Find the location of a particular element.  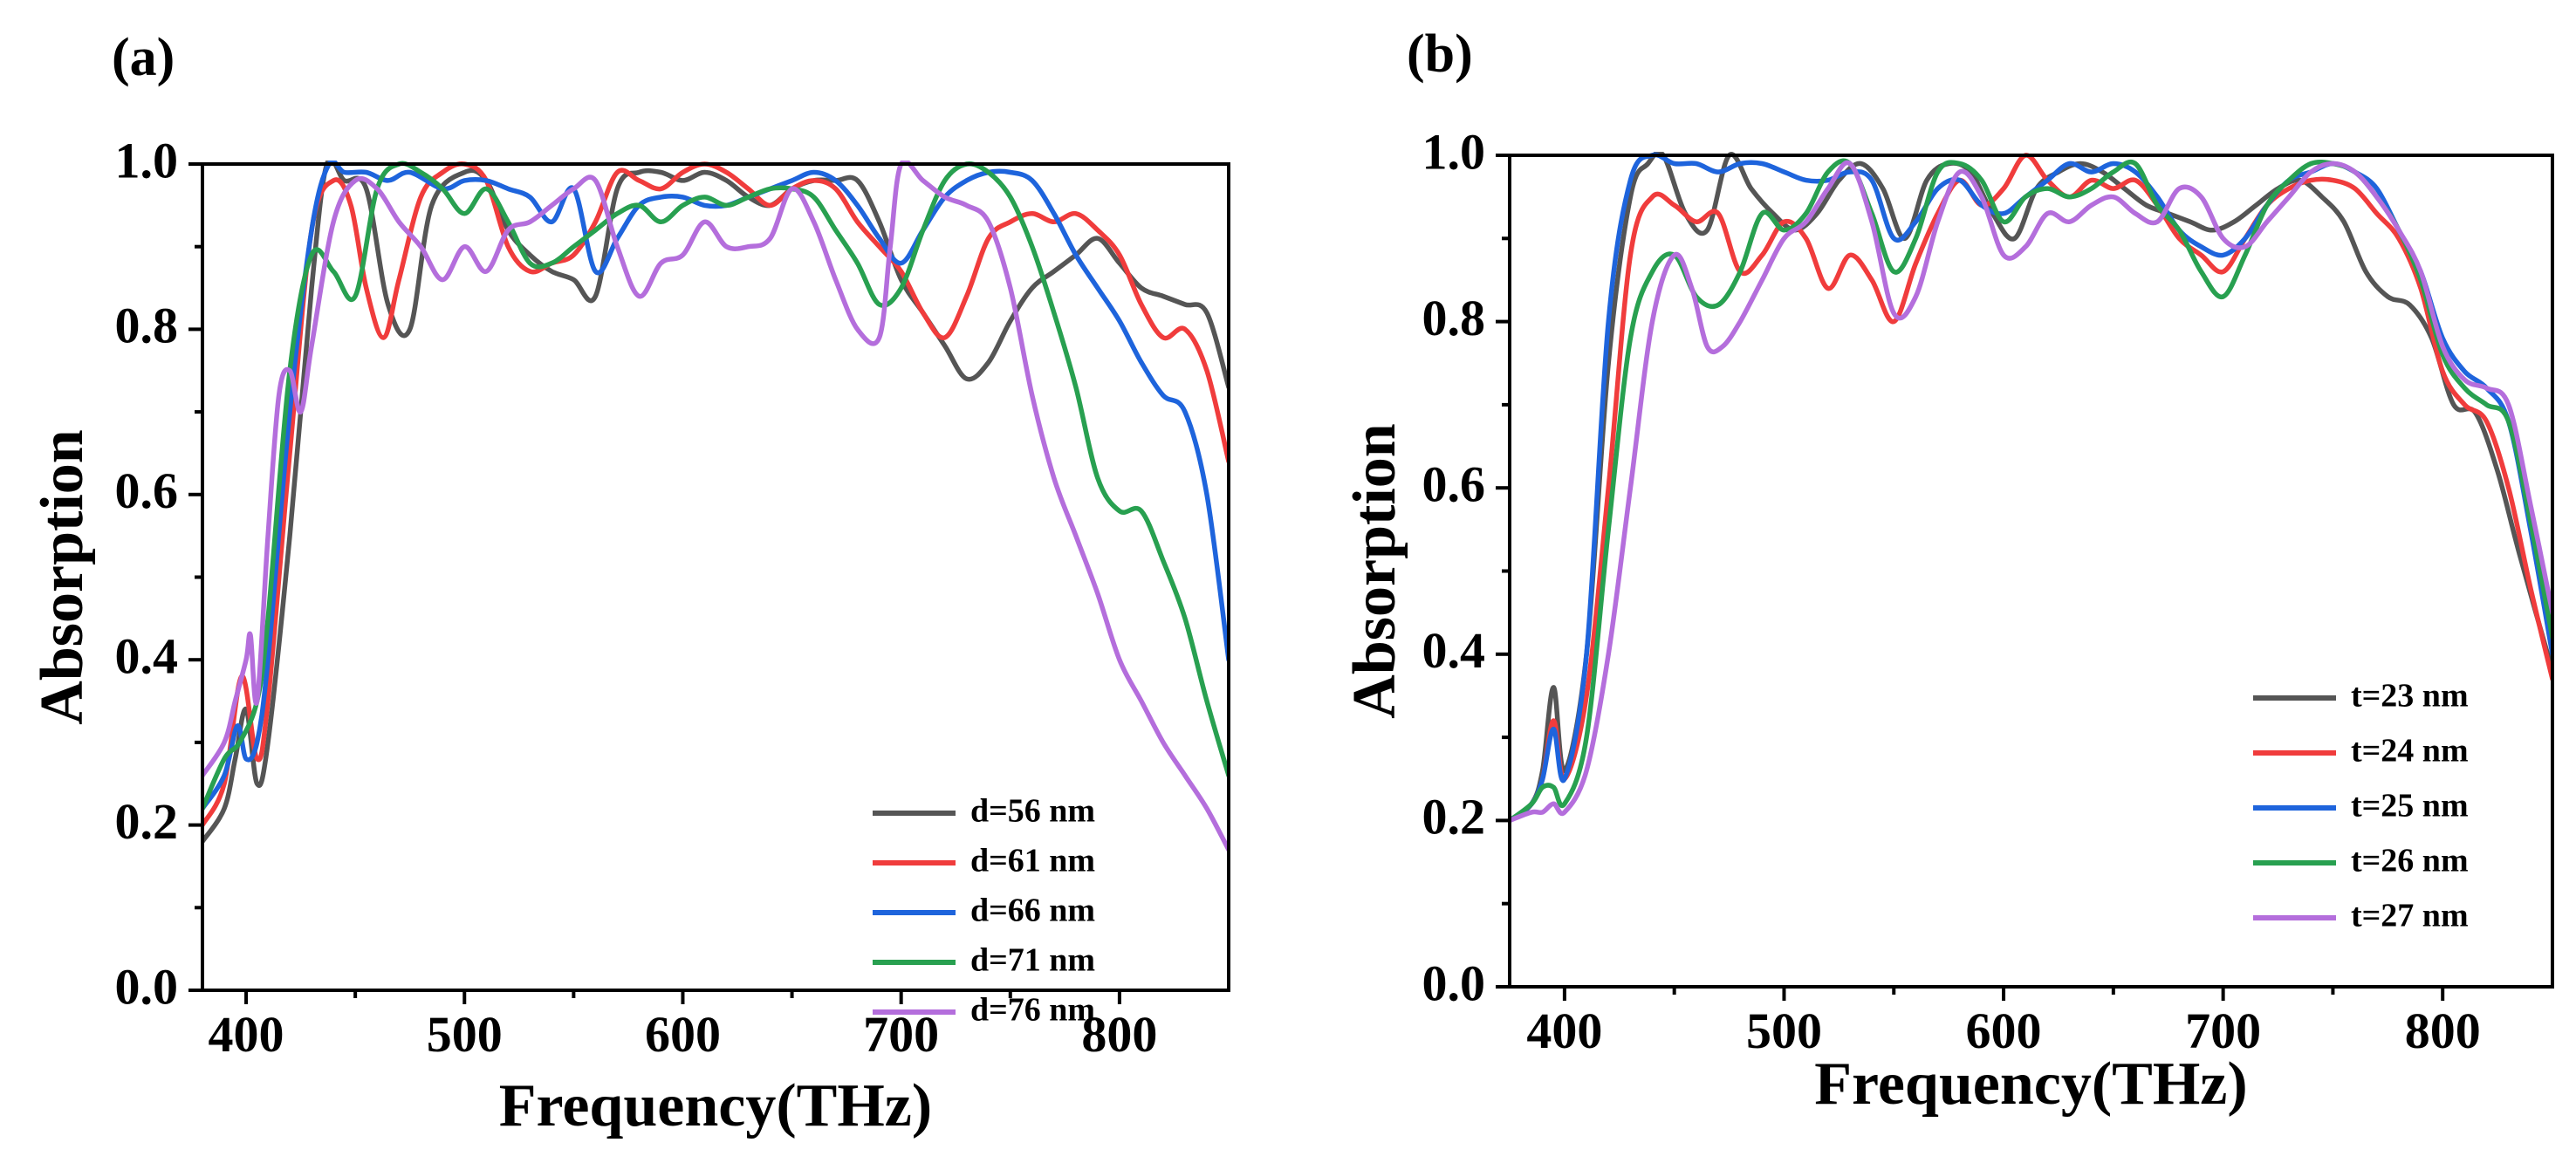

legend-label: d=61 nm is located at coordinates (1032, 861).